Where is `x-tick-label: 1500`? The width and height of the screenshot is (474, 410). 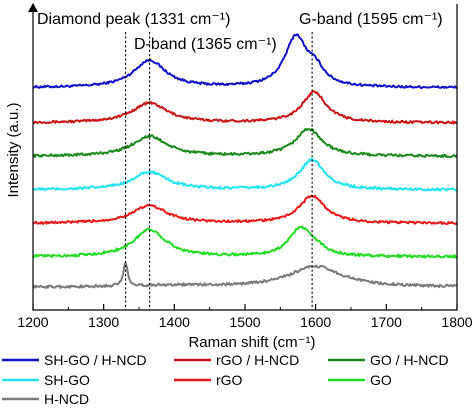 x-tick-label: 1500 is located at coordinates (244, 322).